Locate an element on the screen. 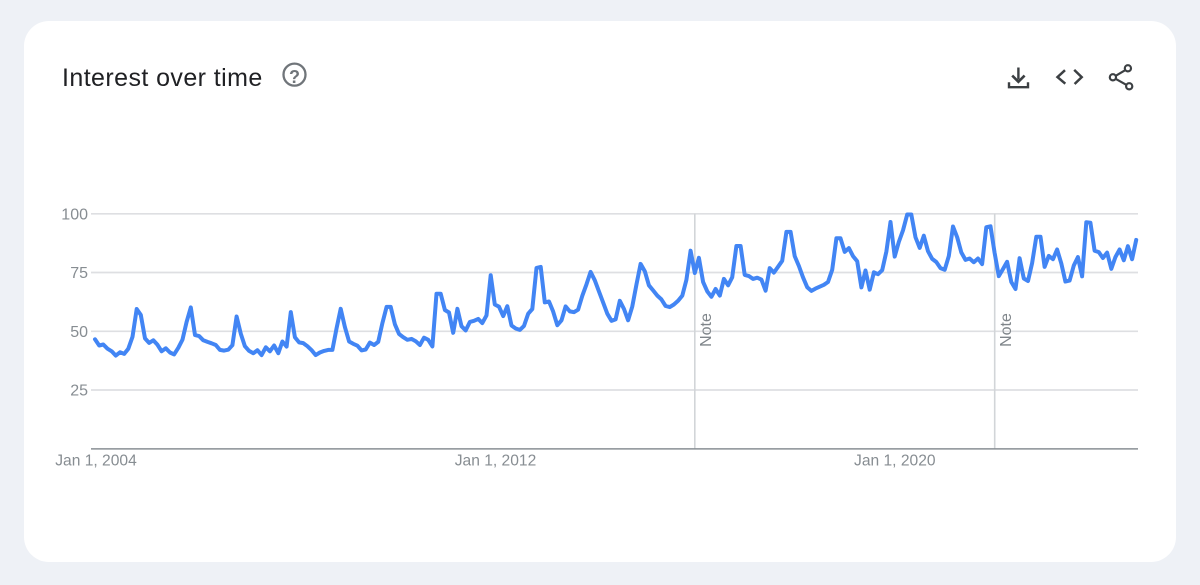 This screenshot has width=1200, height=585. svg-text: 75 is located at coordinates (79, 273).